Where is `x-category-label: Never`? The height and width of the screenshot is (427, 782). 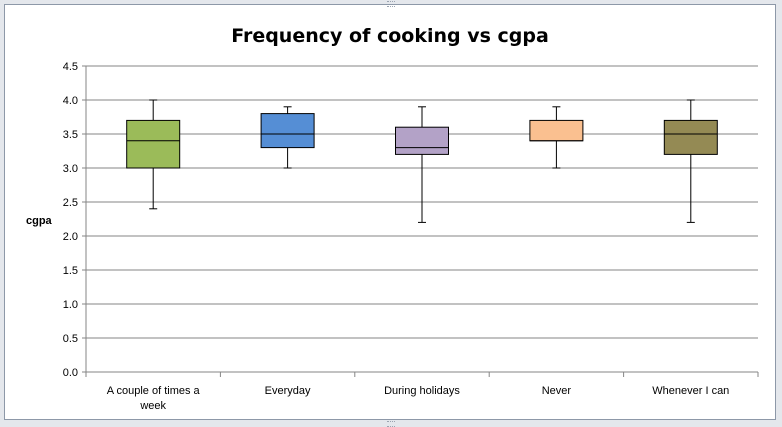 x-category-label: Never is located at coordinates (557, 391).